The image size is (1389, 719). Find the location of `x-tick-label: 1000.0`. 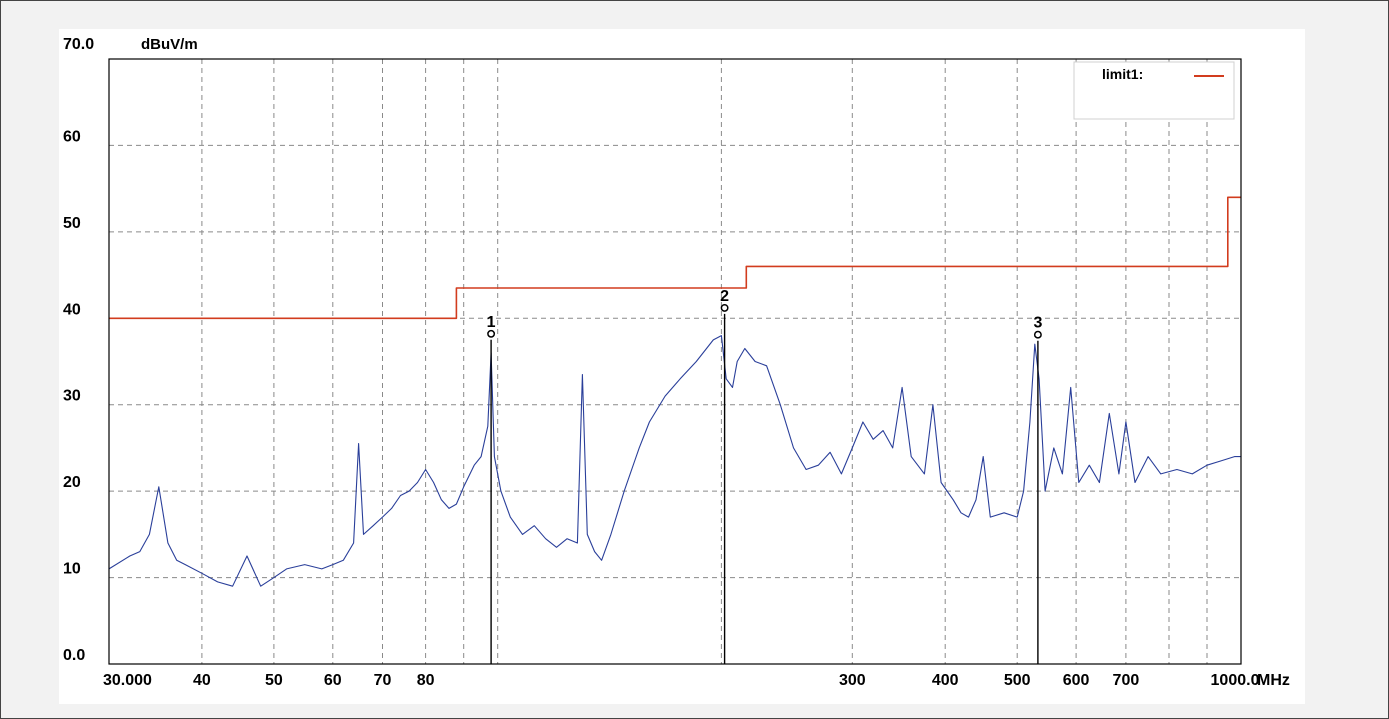

x-tick-label: 1000.0 is located at coordinates (1235, 680).